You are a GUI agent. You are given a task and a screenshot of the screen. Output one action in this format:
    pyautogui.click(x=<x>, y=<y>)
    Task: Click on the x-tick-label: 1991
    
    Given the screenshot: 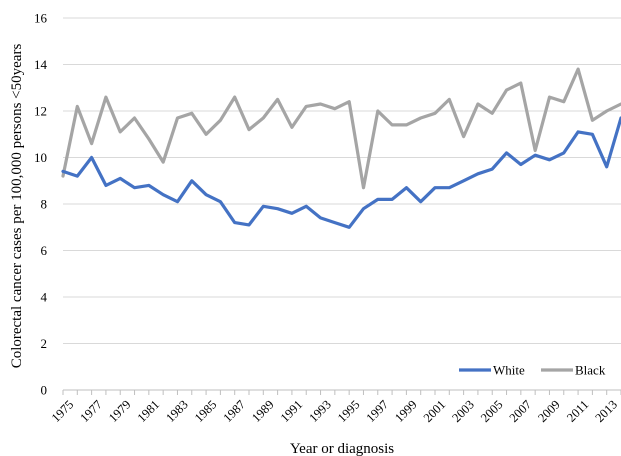 What is the action you would take?
    pyautogui.click(x=292, y=411)
    